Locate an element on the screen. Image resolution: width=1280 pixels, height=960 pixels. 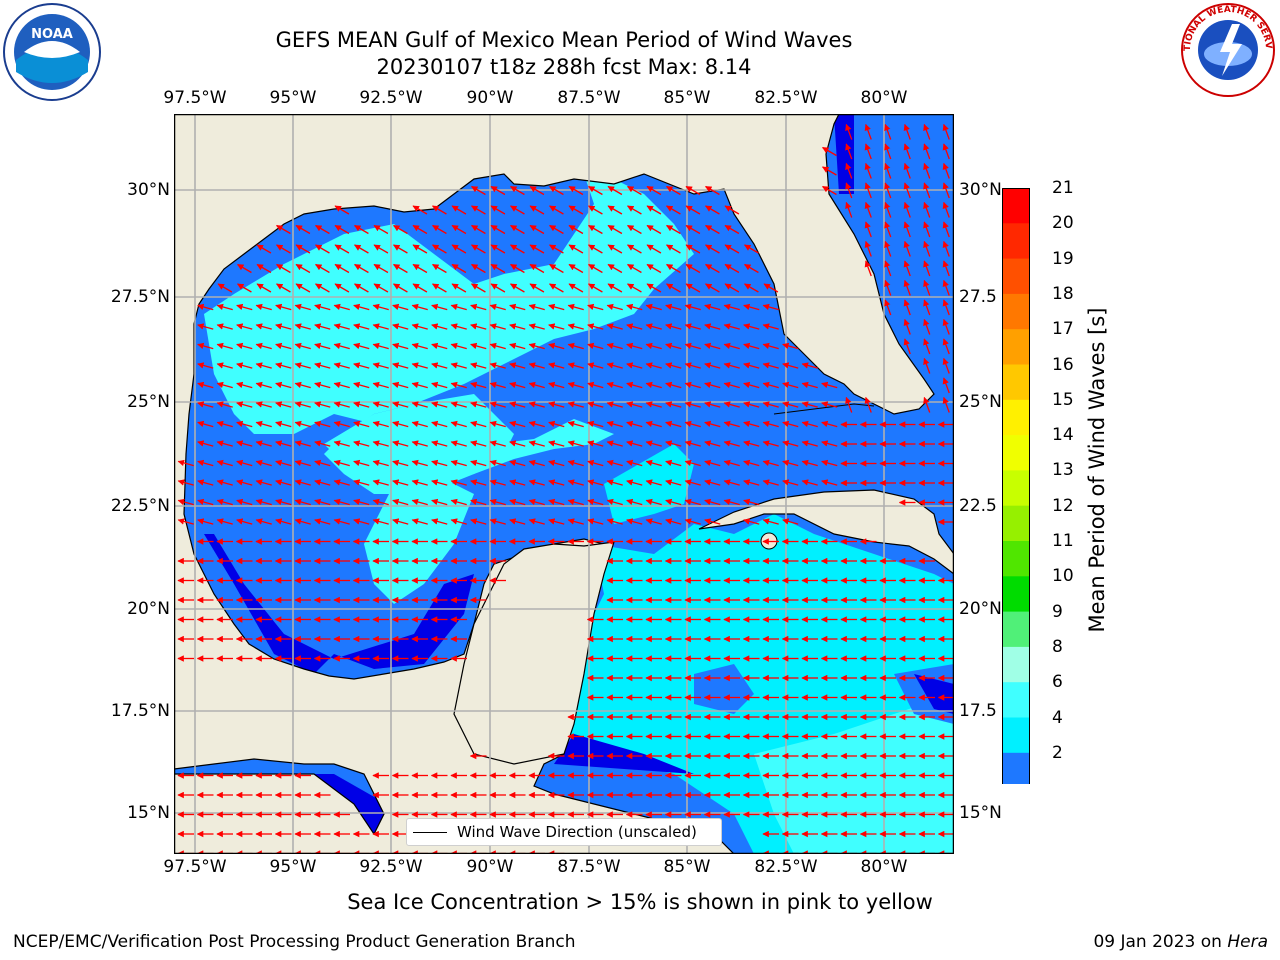
lat-label-left: 17.5°N is located at coordinates (140, 711).